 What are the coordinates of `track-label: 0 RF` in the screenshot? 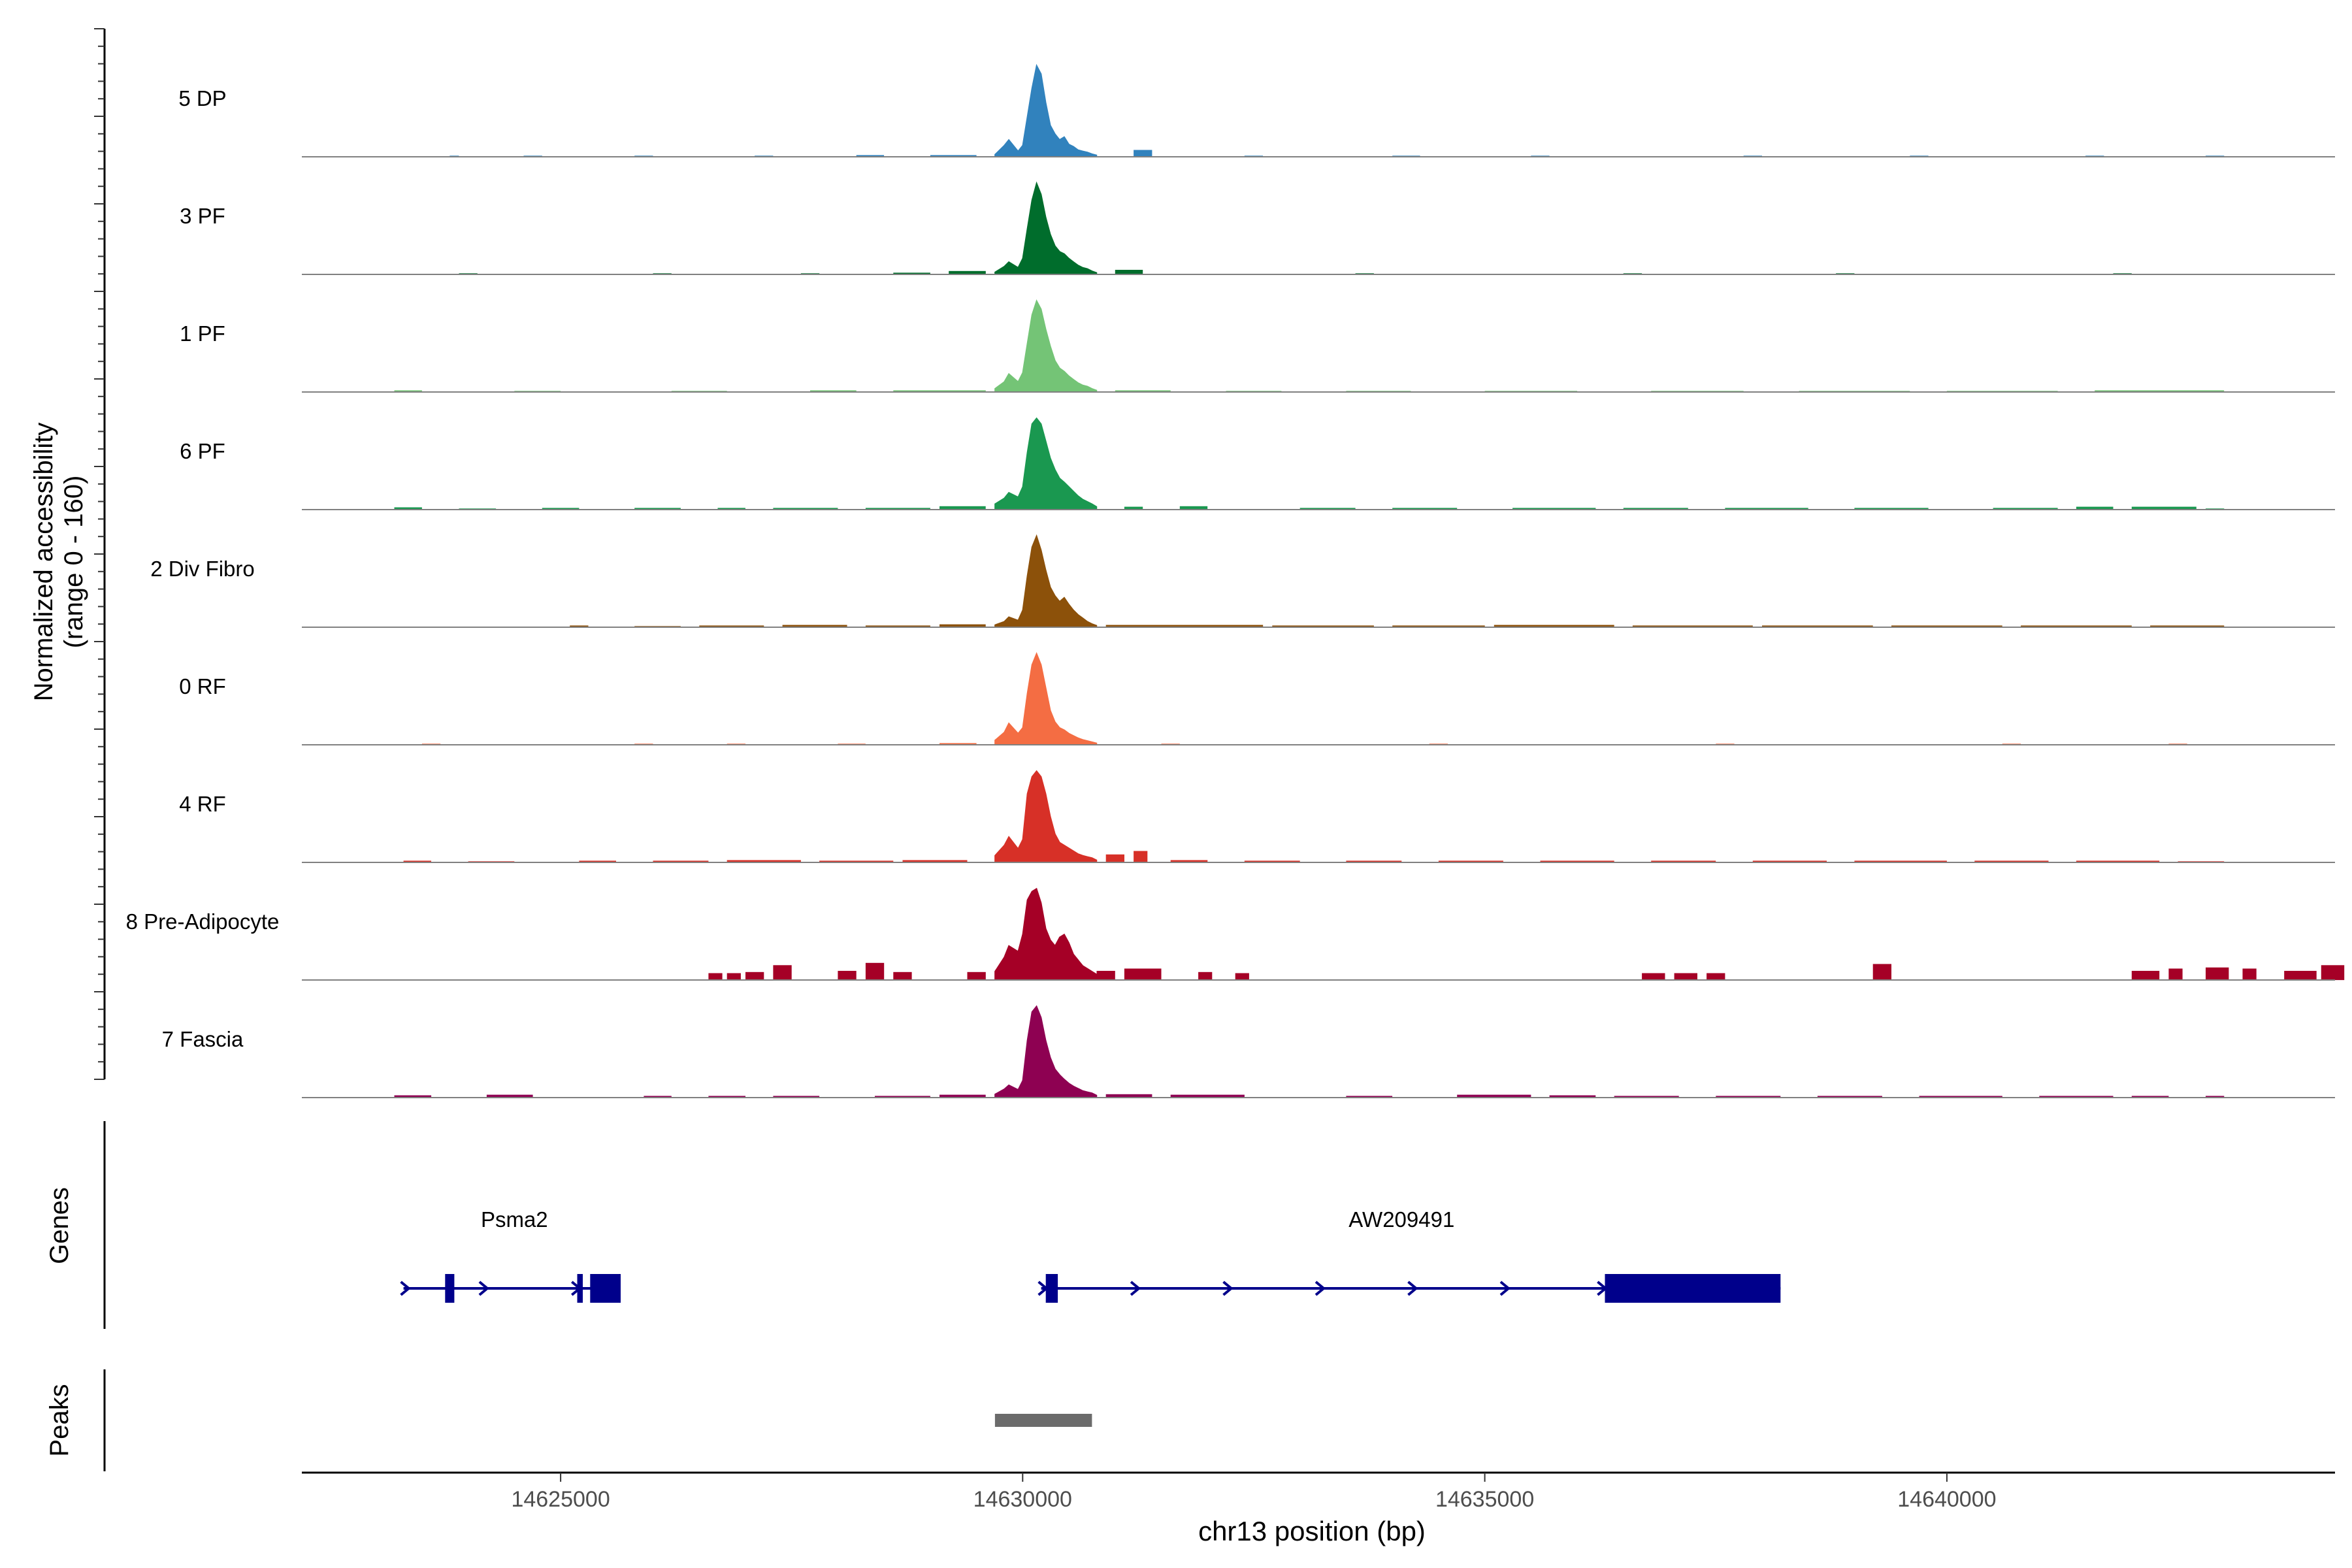 It's located at (202, 686).